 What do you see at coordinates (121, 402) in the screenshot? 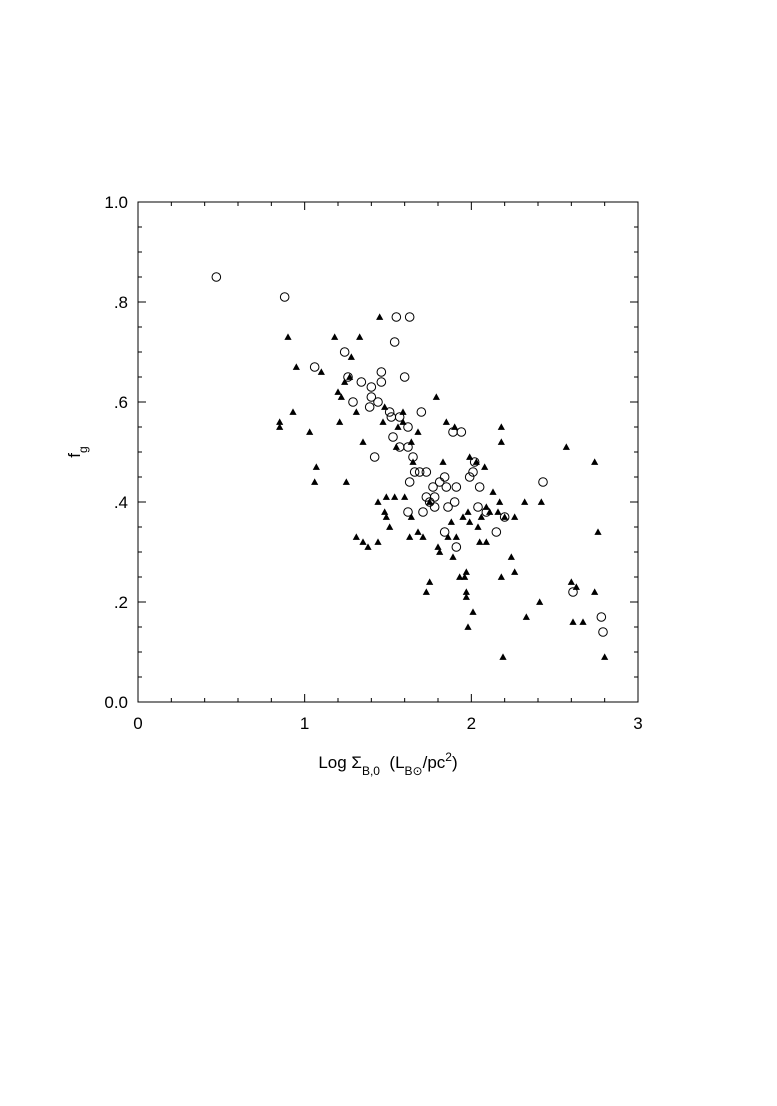
I see `y-tick-label: .6` at bounding box center [121, 402].